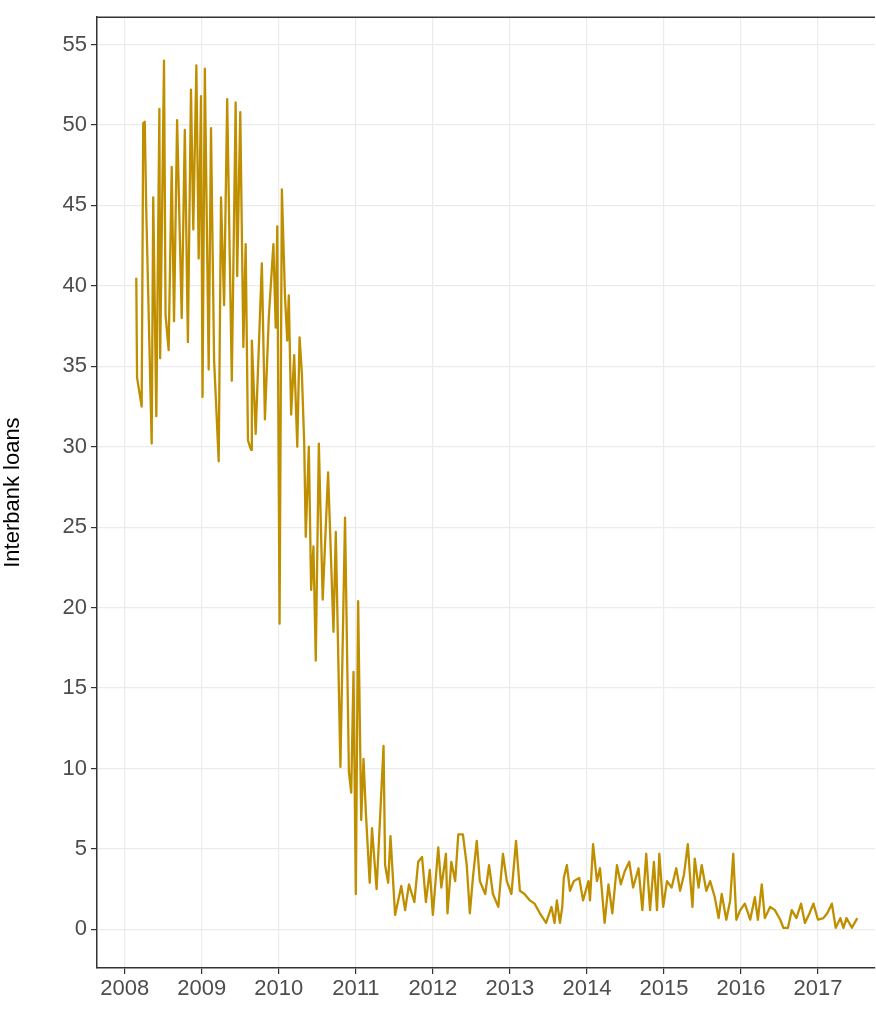 The height and width of the screenshot is (1015, 876). Describe the element at coordinates (433, 988) in the screenshot. I see `x-tick-label: 2012` at that location.